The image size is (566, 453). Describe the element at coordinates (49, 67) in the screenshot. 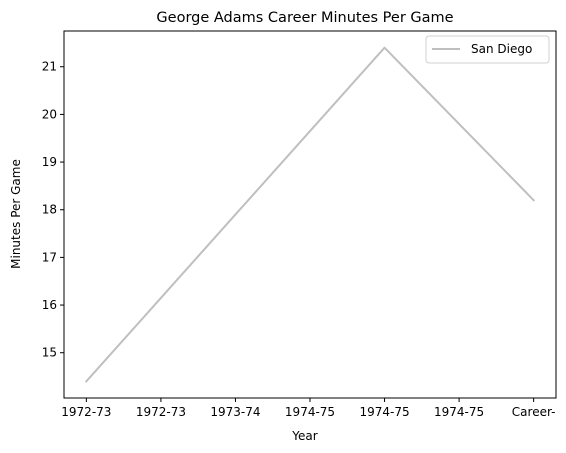

I see `y-tick-label: 21` at that location.